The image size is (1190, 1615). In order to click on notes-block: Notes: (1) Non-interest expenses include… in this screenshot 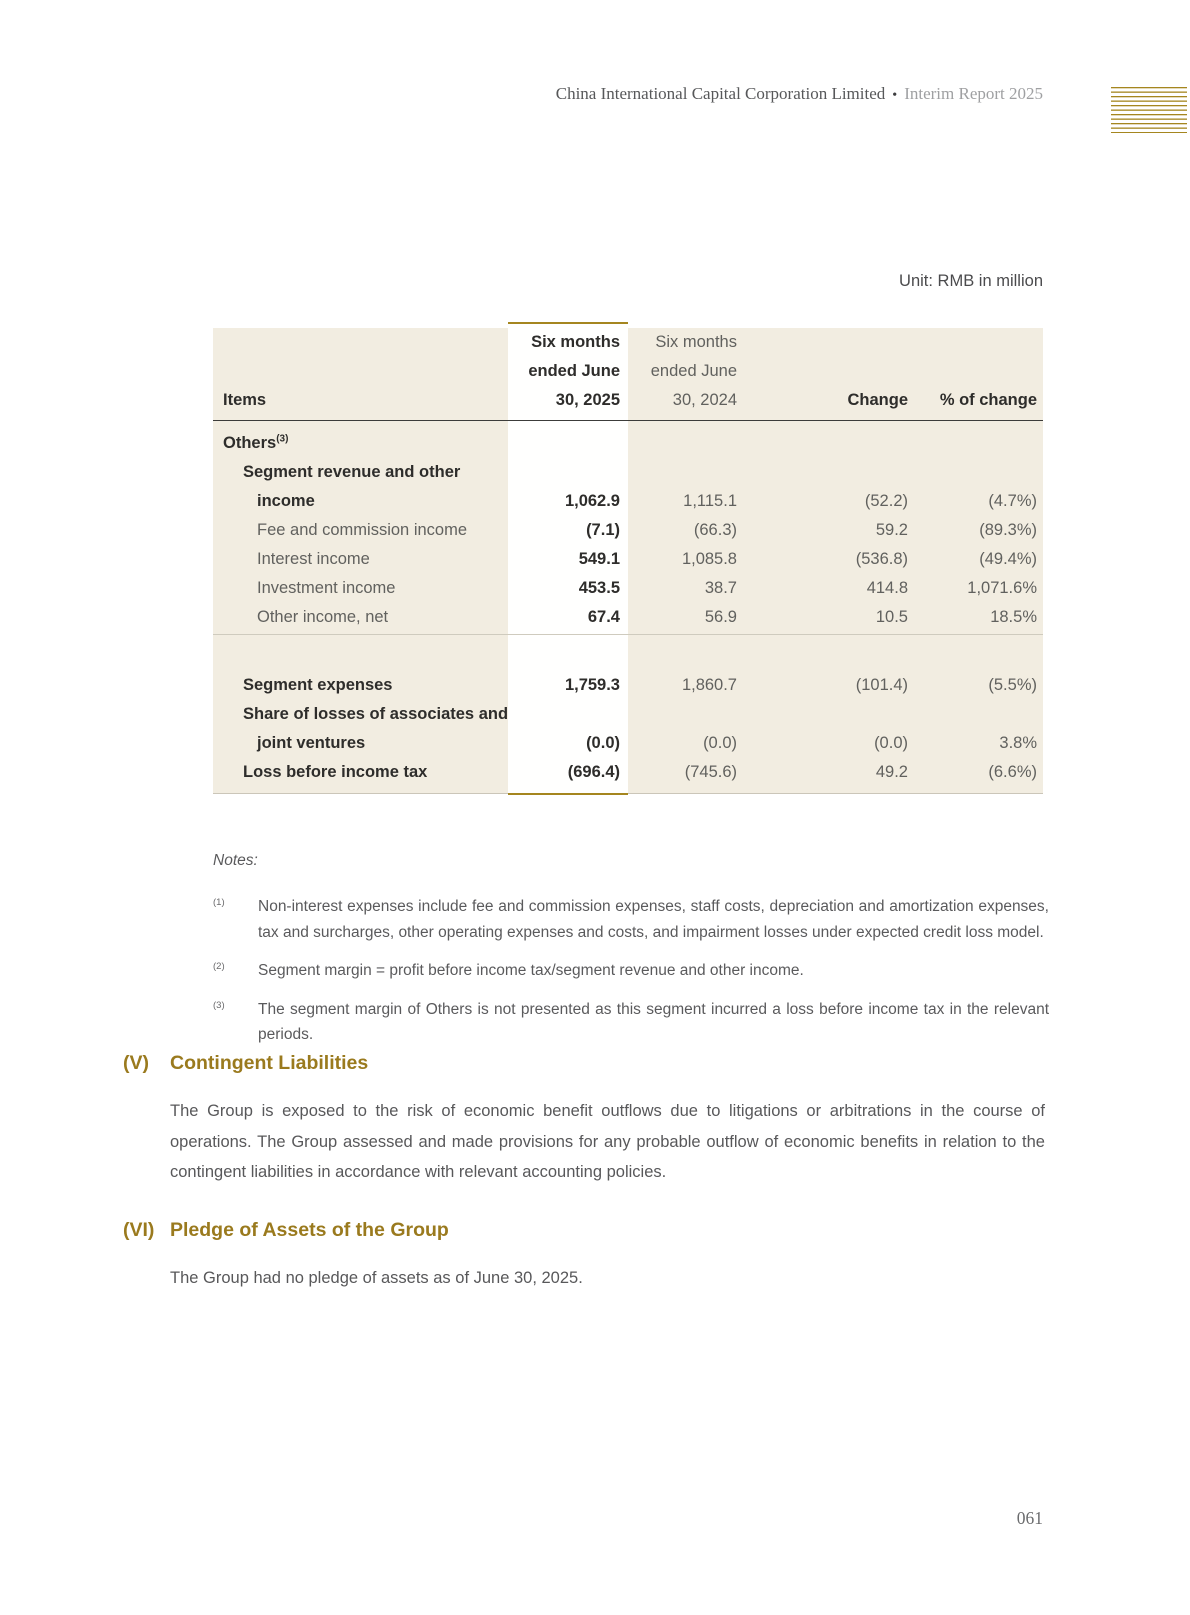, I will do `click(631, 956)`.